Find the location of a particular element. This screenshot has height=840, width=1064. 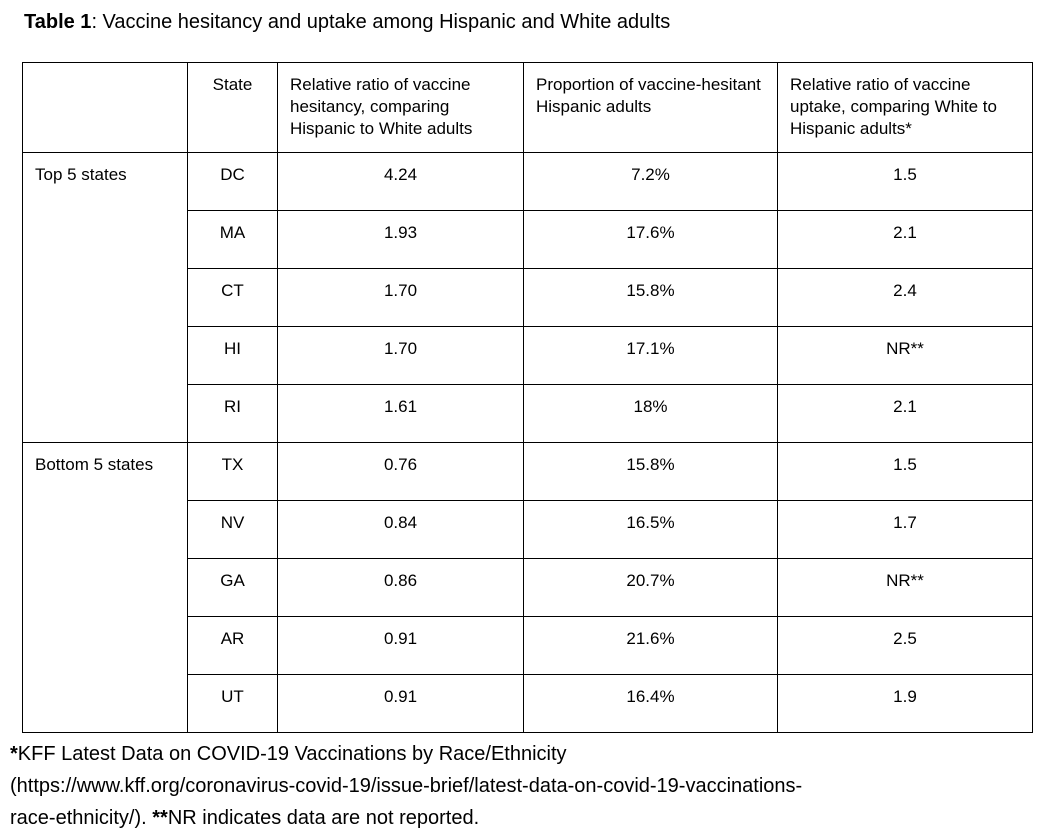

table-title-number: Table 1 is located at coordinates (58, 22).